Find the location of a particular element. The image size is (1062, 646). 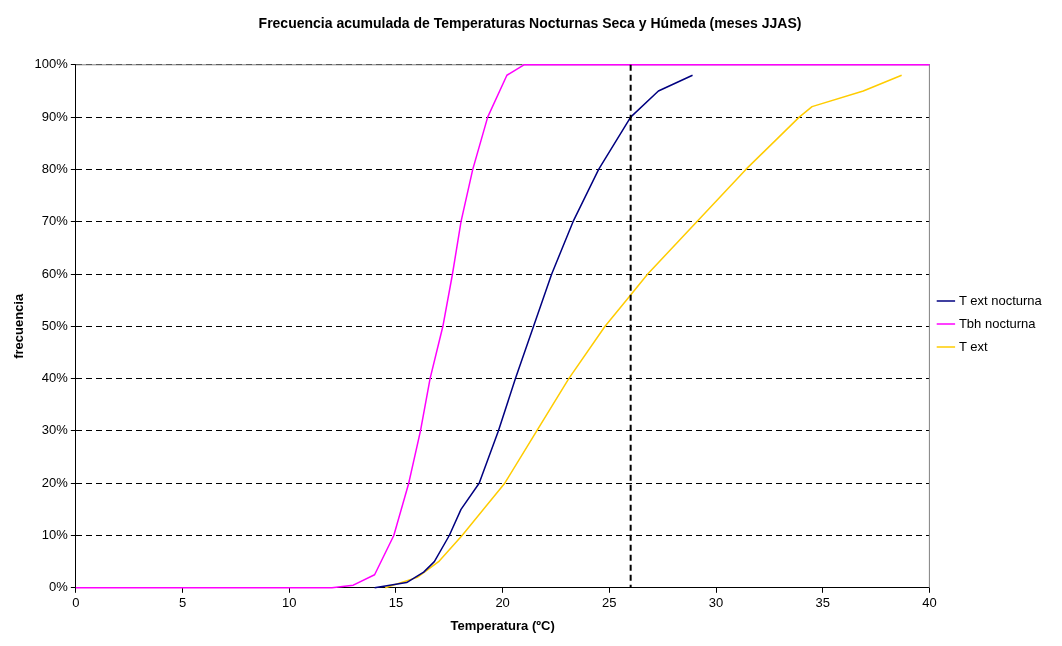

x-tick-label: 25 is located at coordinates (609, 603).